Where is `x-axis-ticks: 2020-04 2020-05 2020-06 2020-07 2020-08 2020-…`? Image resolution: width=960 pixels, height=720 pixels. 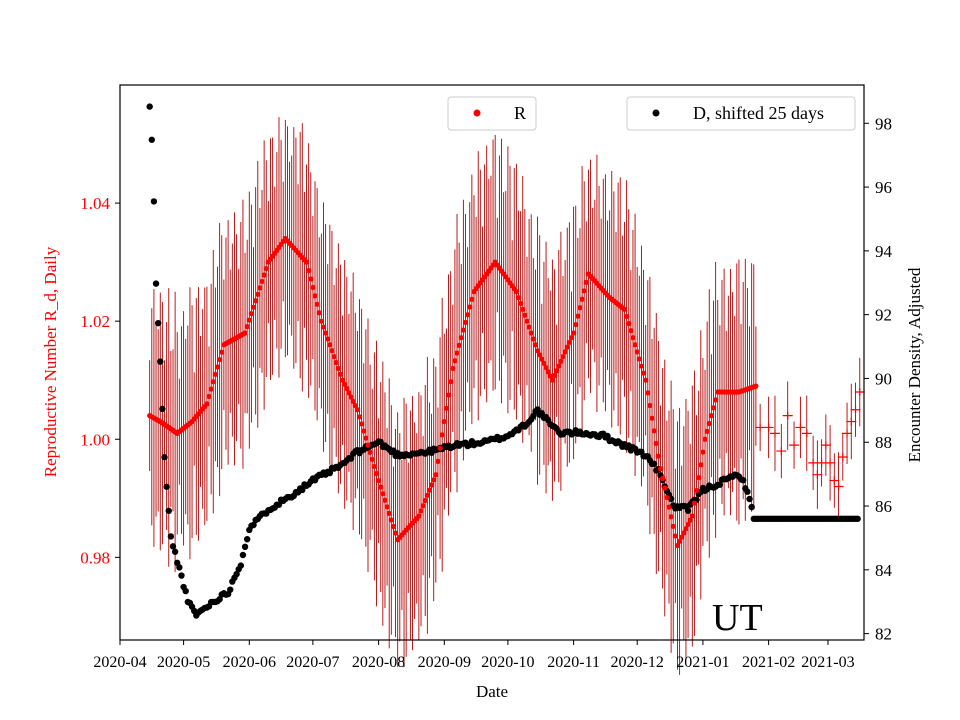 x-axis-ticks: 2020-04 2020-05 2020-06 2020-07 2020-08 2020-… is located at coordinates (474, 655).